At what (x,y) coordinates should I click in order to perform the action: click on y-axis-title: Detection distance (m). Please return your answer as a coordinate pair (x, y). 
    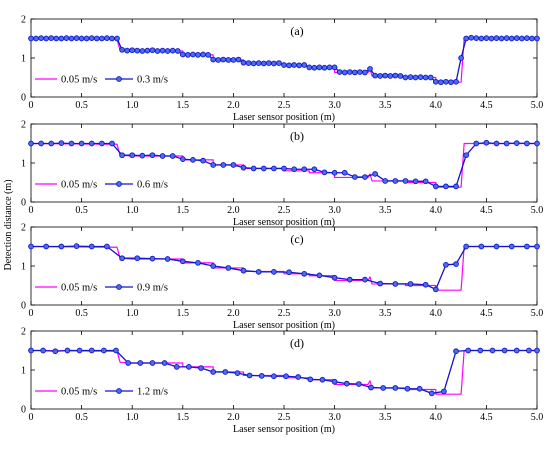
    Looking at the image, I should click on (8, 224).